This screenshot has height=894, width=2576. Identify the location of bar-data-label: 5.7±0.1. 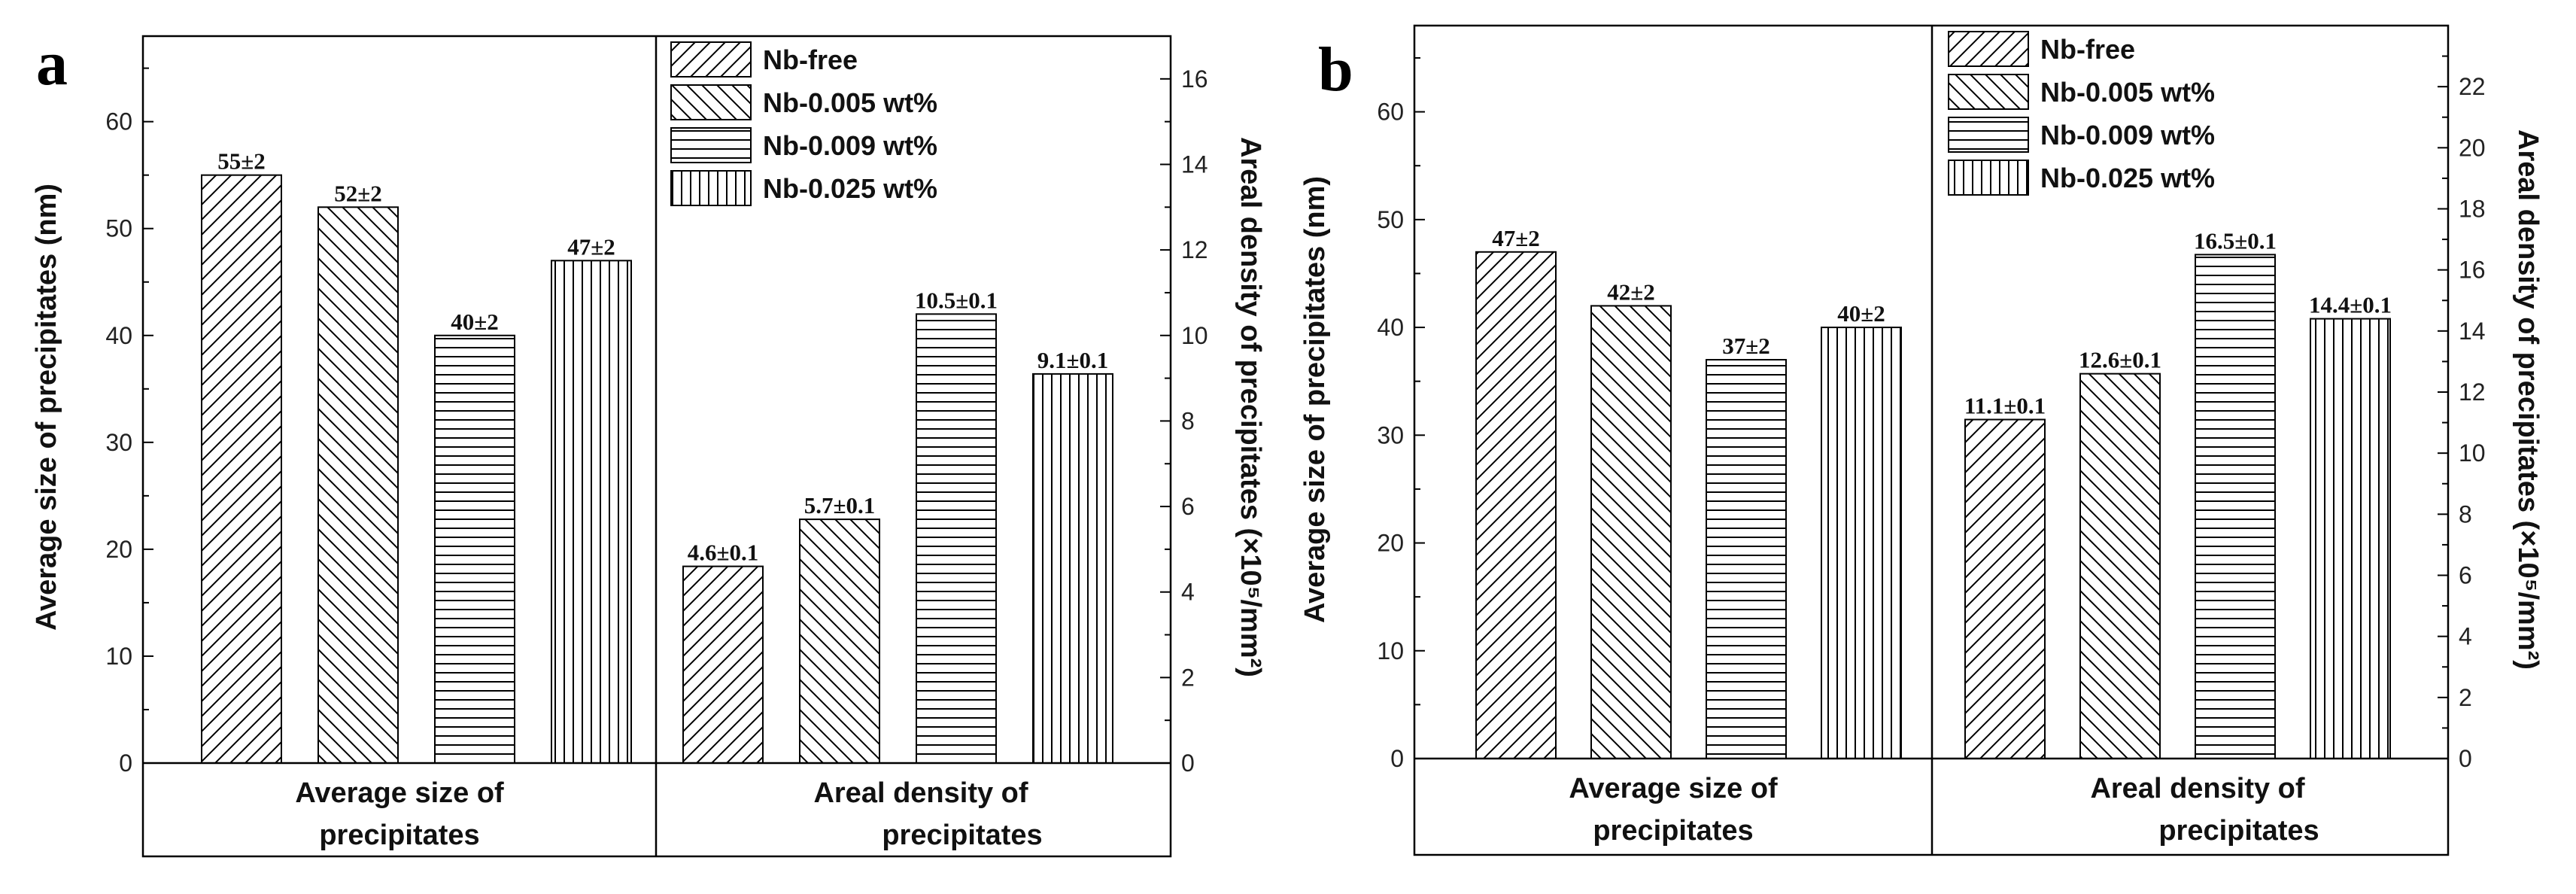
(840, 505).